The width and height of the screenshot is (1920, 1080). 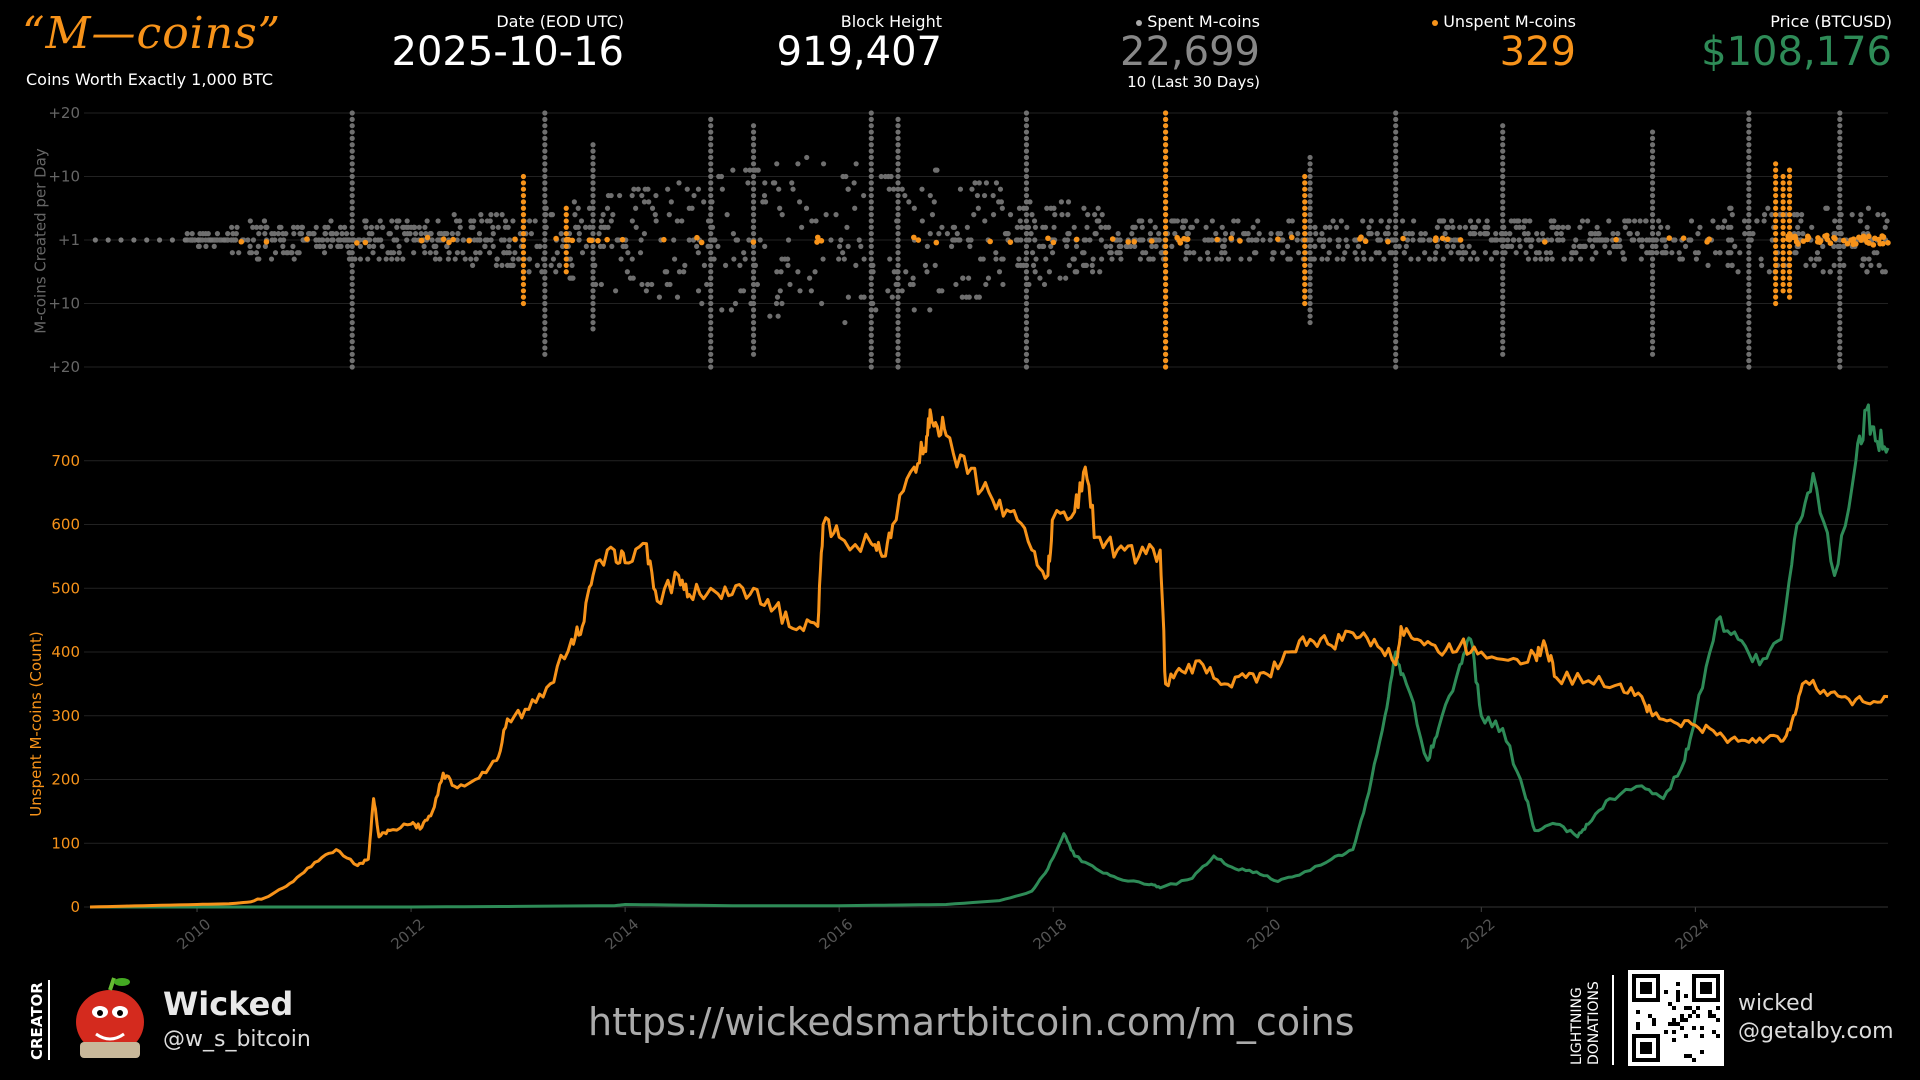 I want to click on site-url-link: https://wickedsmartbitcoin.com/m_coins, so click(x=971, y=1022).